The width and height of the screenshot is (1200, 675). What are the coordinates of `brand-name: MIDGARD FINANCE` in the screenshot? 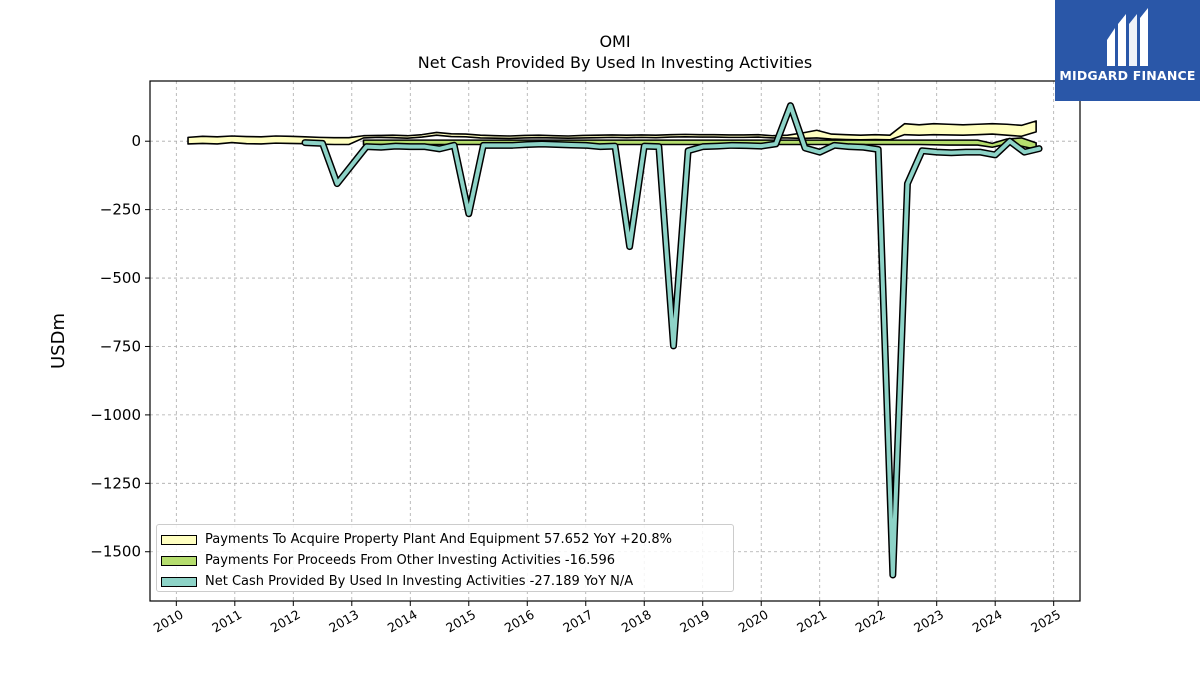 It's located at (1127, 75).